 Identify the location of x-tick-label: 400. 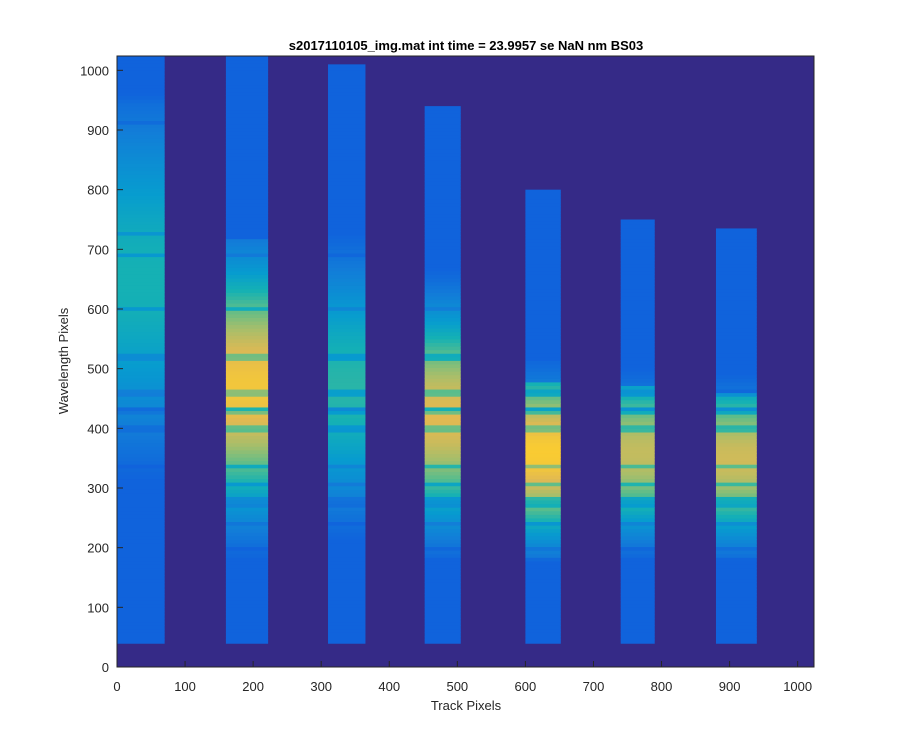
(389, 686).